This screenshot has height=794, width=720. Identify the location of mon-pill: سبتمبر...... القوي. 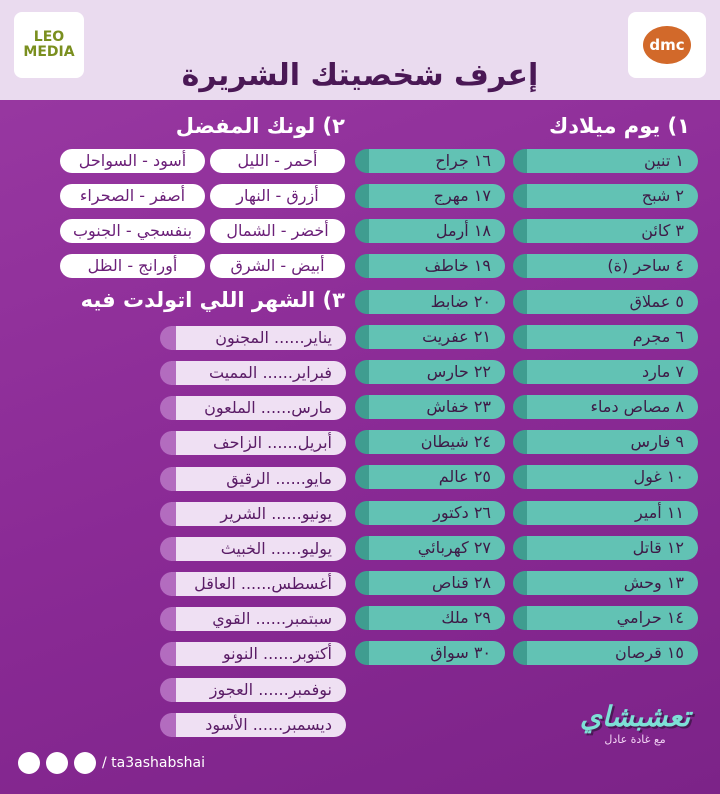
(253, 619).